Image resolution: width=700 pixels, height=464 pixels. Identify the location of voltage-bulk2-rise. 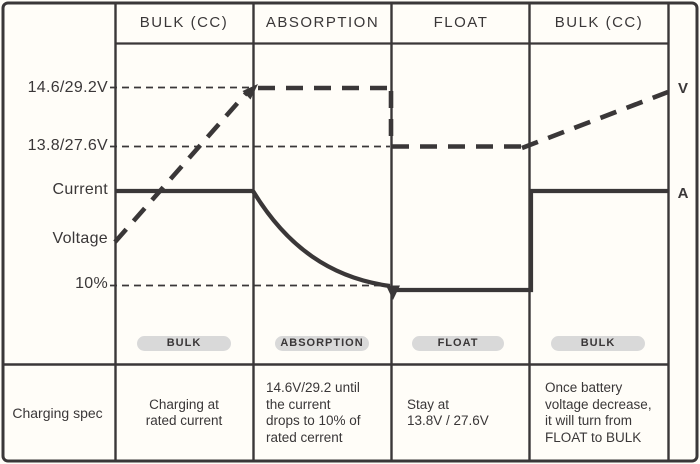
(595, 120).